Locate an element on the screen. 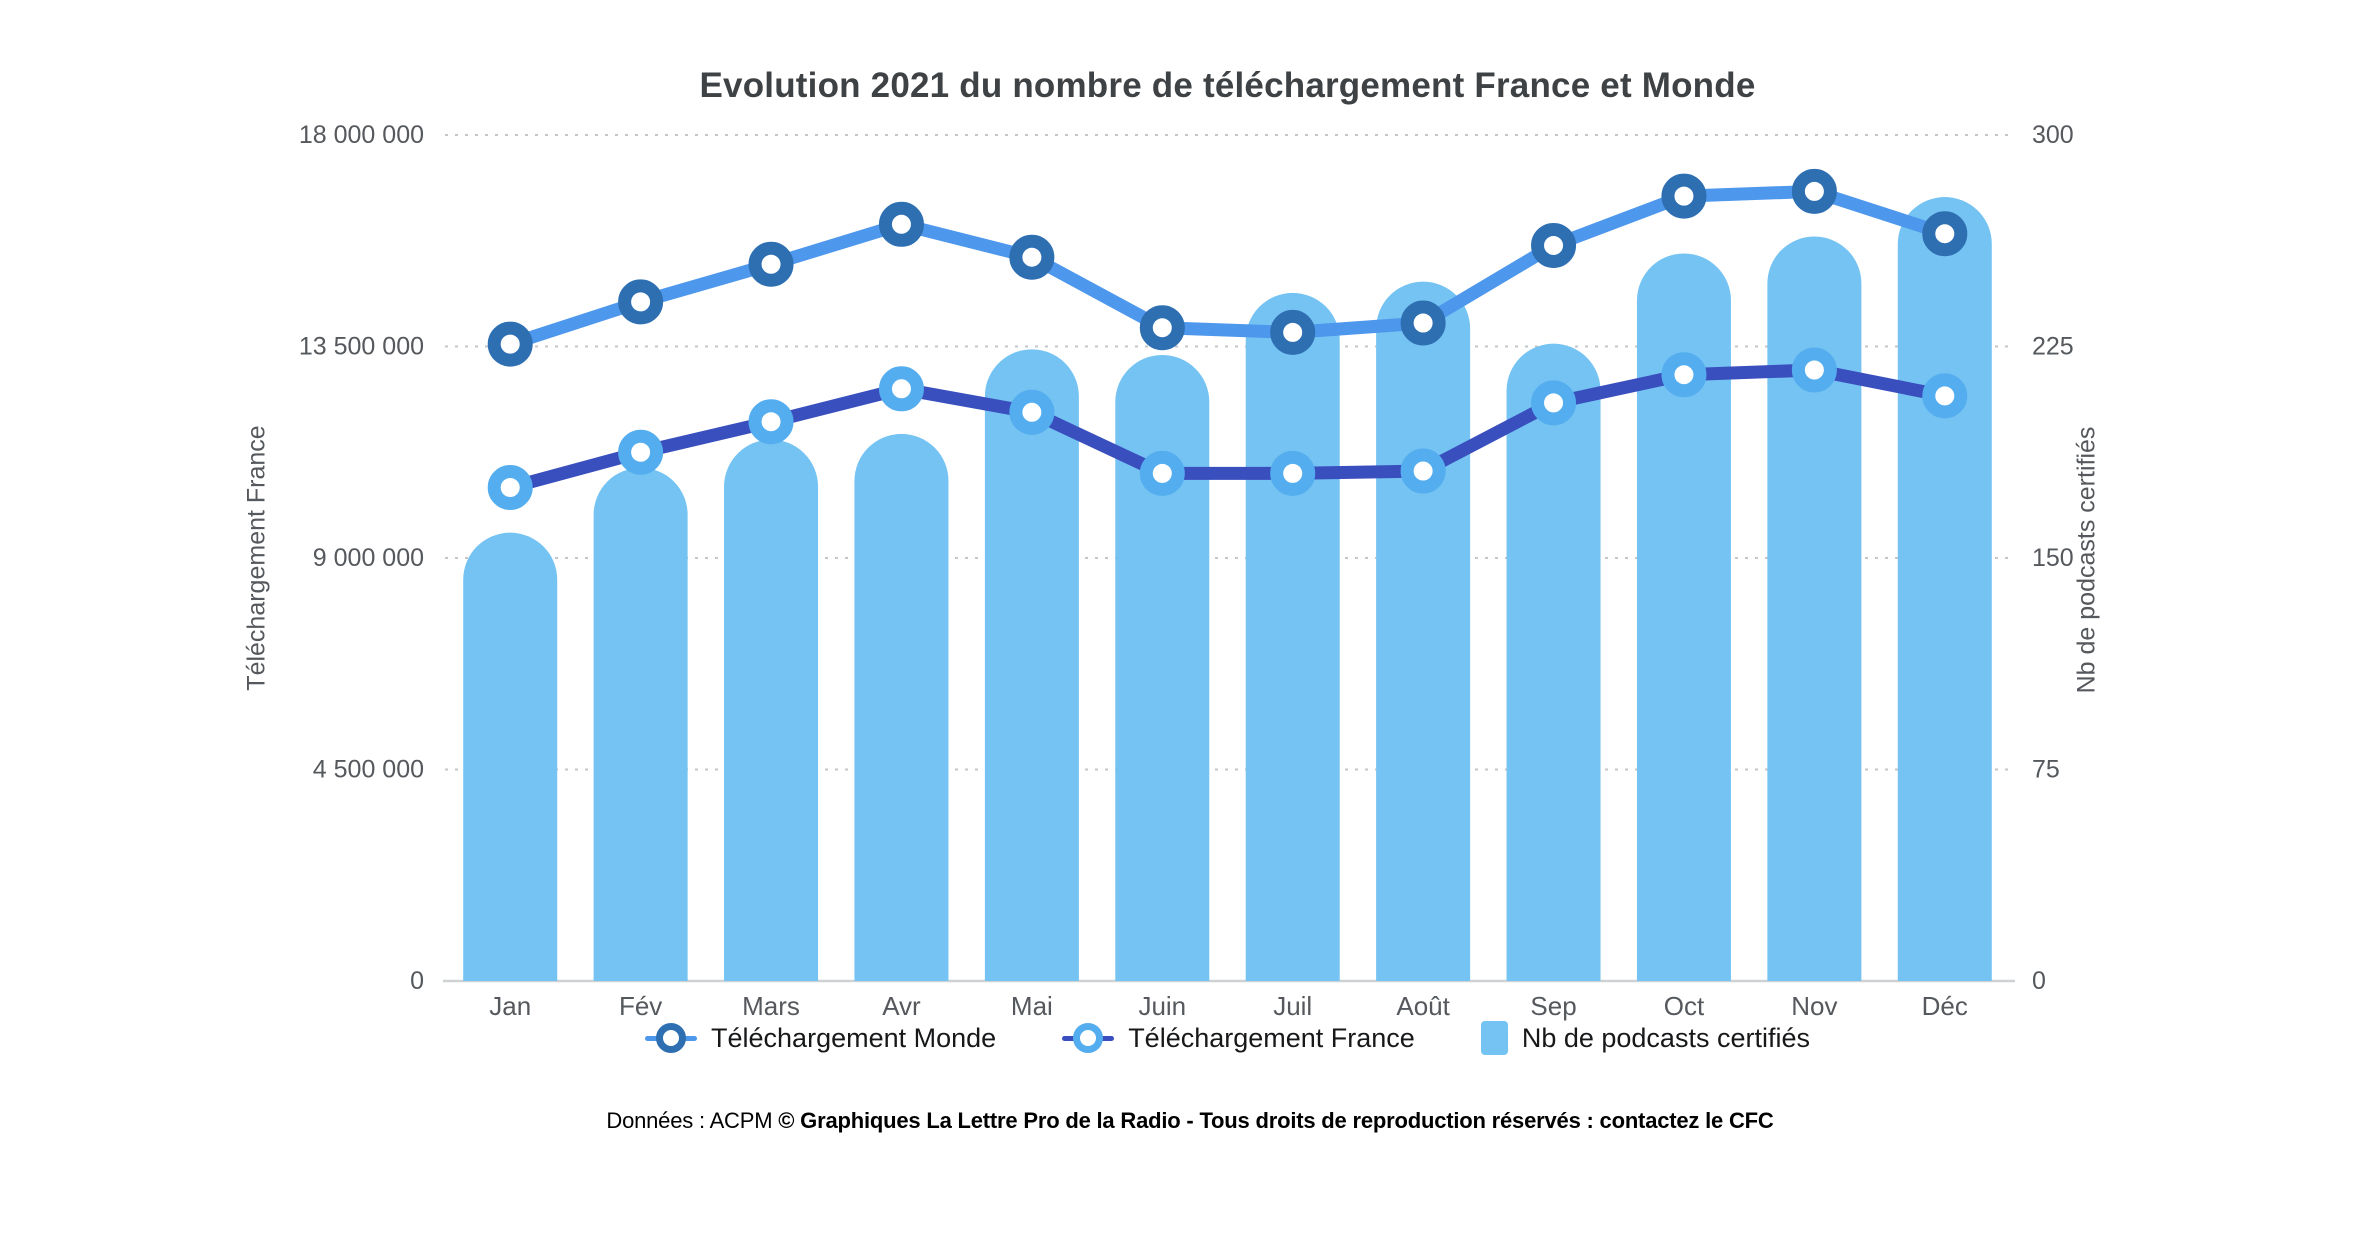 The height and width of the screenshot is (1236, 2380). legend-item-podcasts-certifies: Nb de podcasts certifiés is located at coordinates (1645, 1038).